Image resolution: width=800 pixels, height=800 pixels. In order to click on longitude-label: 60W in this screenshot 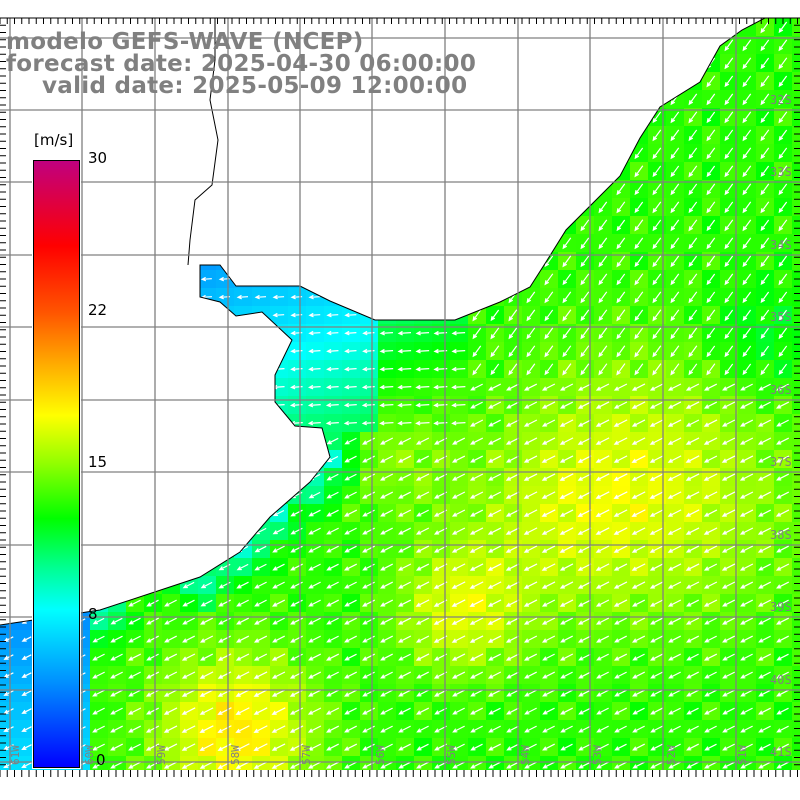, I will do `click(89, 755)`.